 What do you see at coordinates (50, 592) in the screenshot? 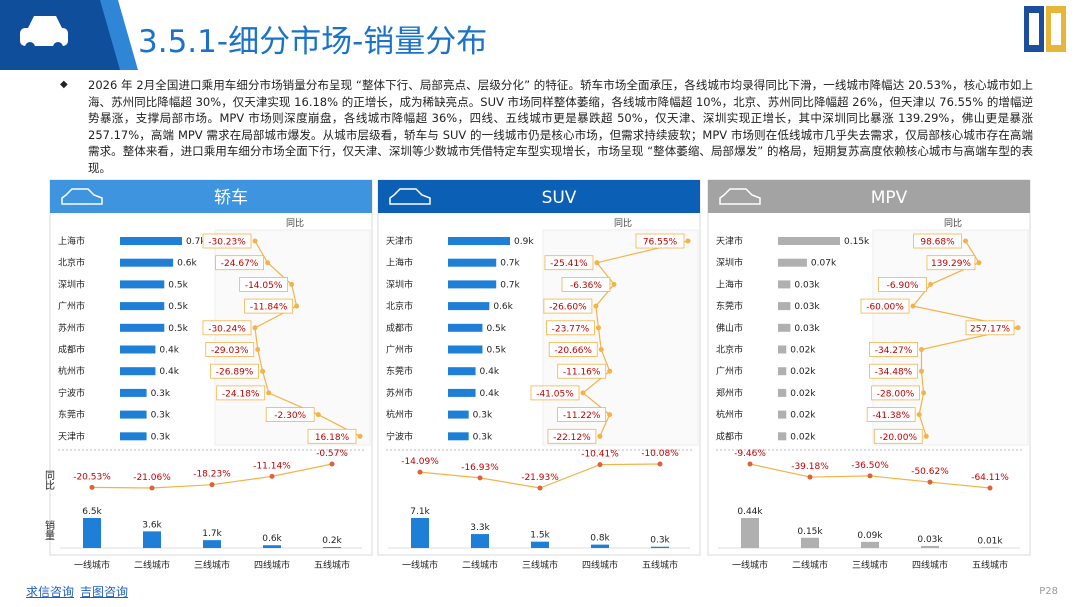
I see `footer-link: 求信咨询` at bounding box center [50, 592].